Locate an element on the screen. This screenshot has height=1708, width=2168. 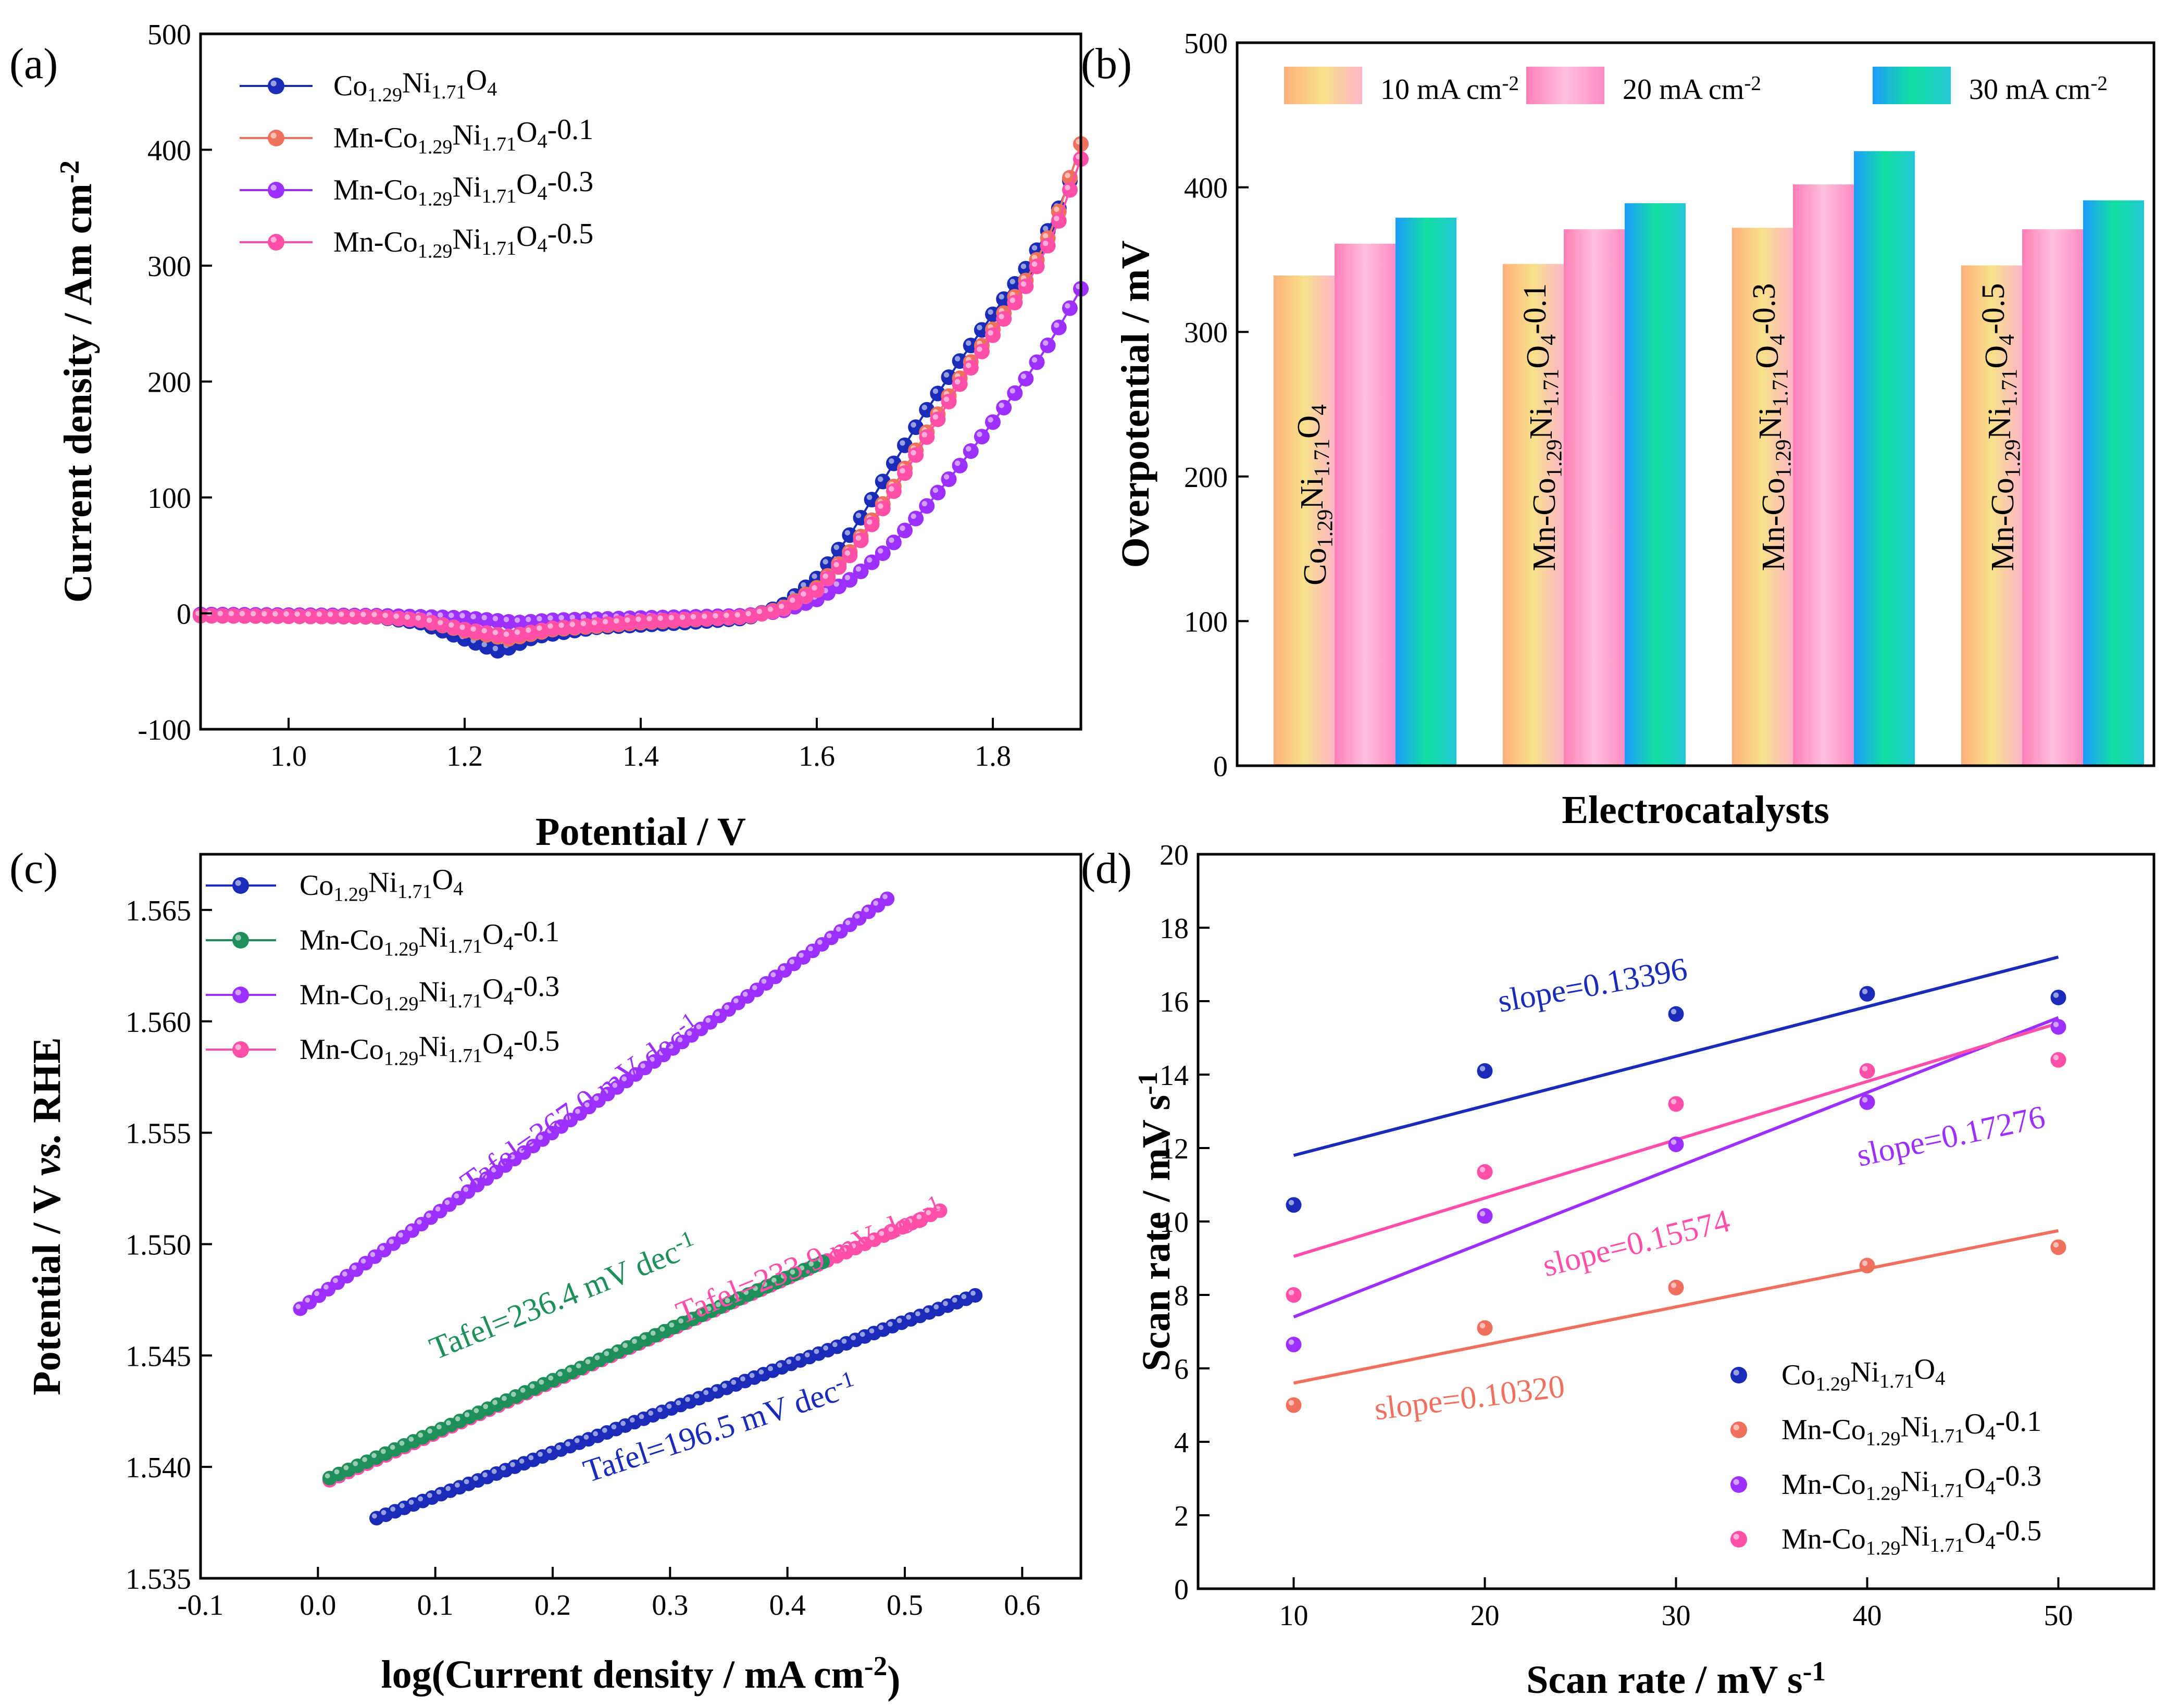
panel-label: (b) is located at coordinates (1106, 64).